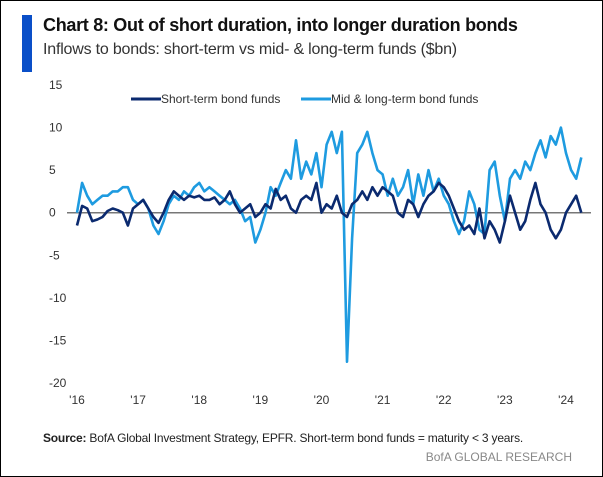  I want to click on y-tick-label: 15, so click(56, 85).